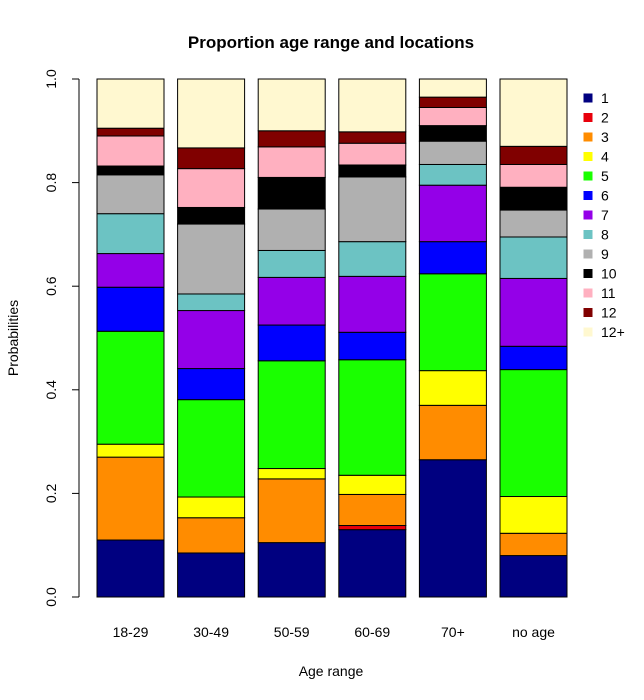  I want to click on y-axis-label: Probabilities, so click(13, 338).